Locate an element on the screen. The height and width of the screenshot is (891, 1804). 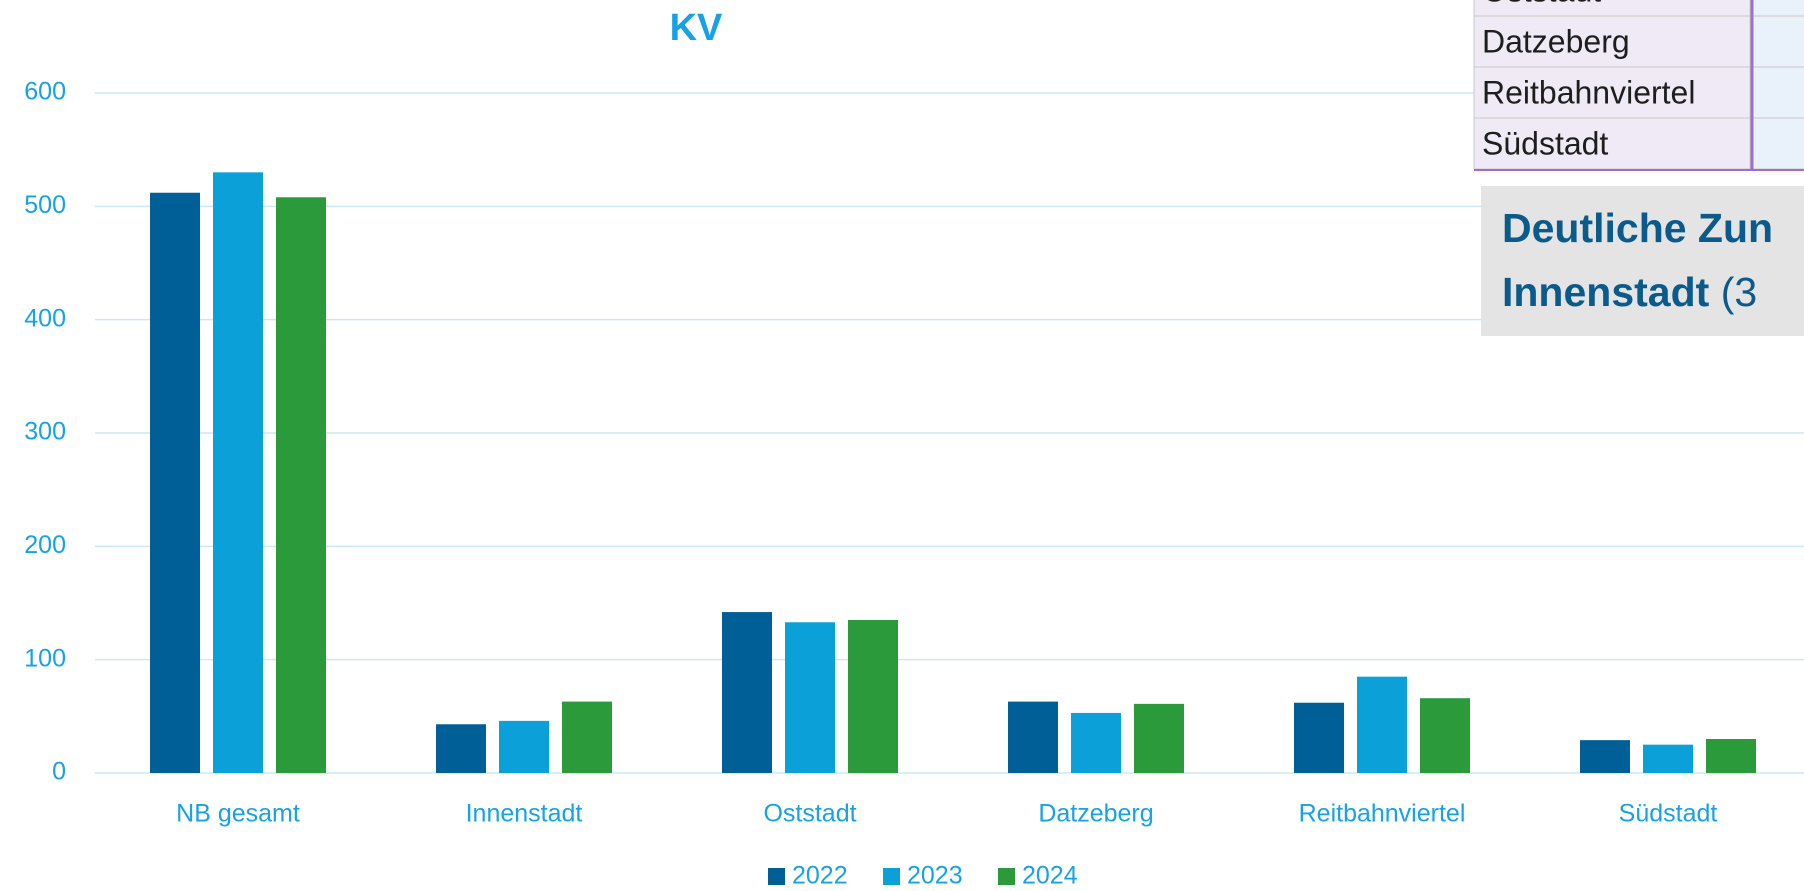
x-tick-label: Südstadt is located at coordinates (1668, 814).